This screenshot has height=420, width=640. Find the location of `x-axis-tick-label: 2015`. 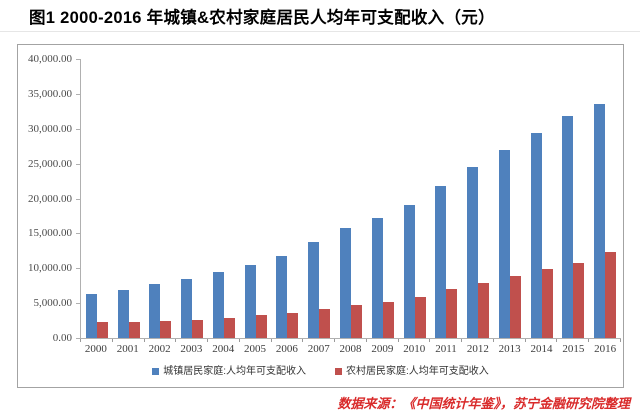

x-axis-tick-label: 2015 is located at coordinates (573, 349).